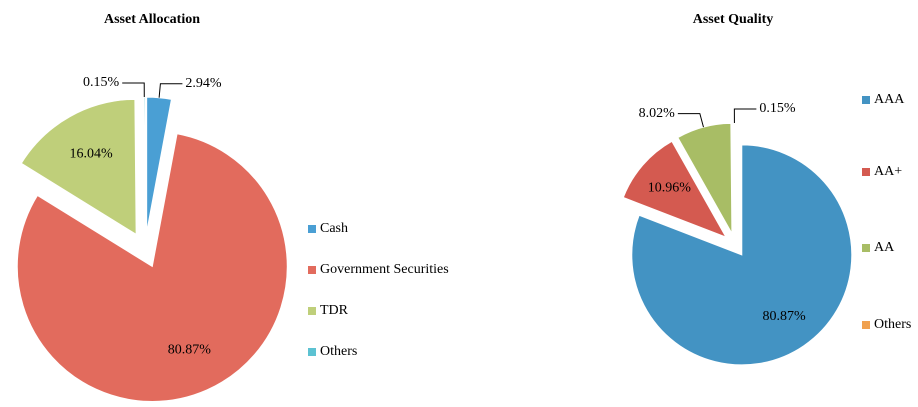  I want to click on legend-label: TDR, so click(334, 310).